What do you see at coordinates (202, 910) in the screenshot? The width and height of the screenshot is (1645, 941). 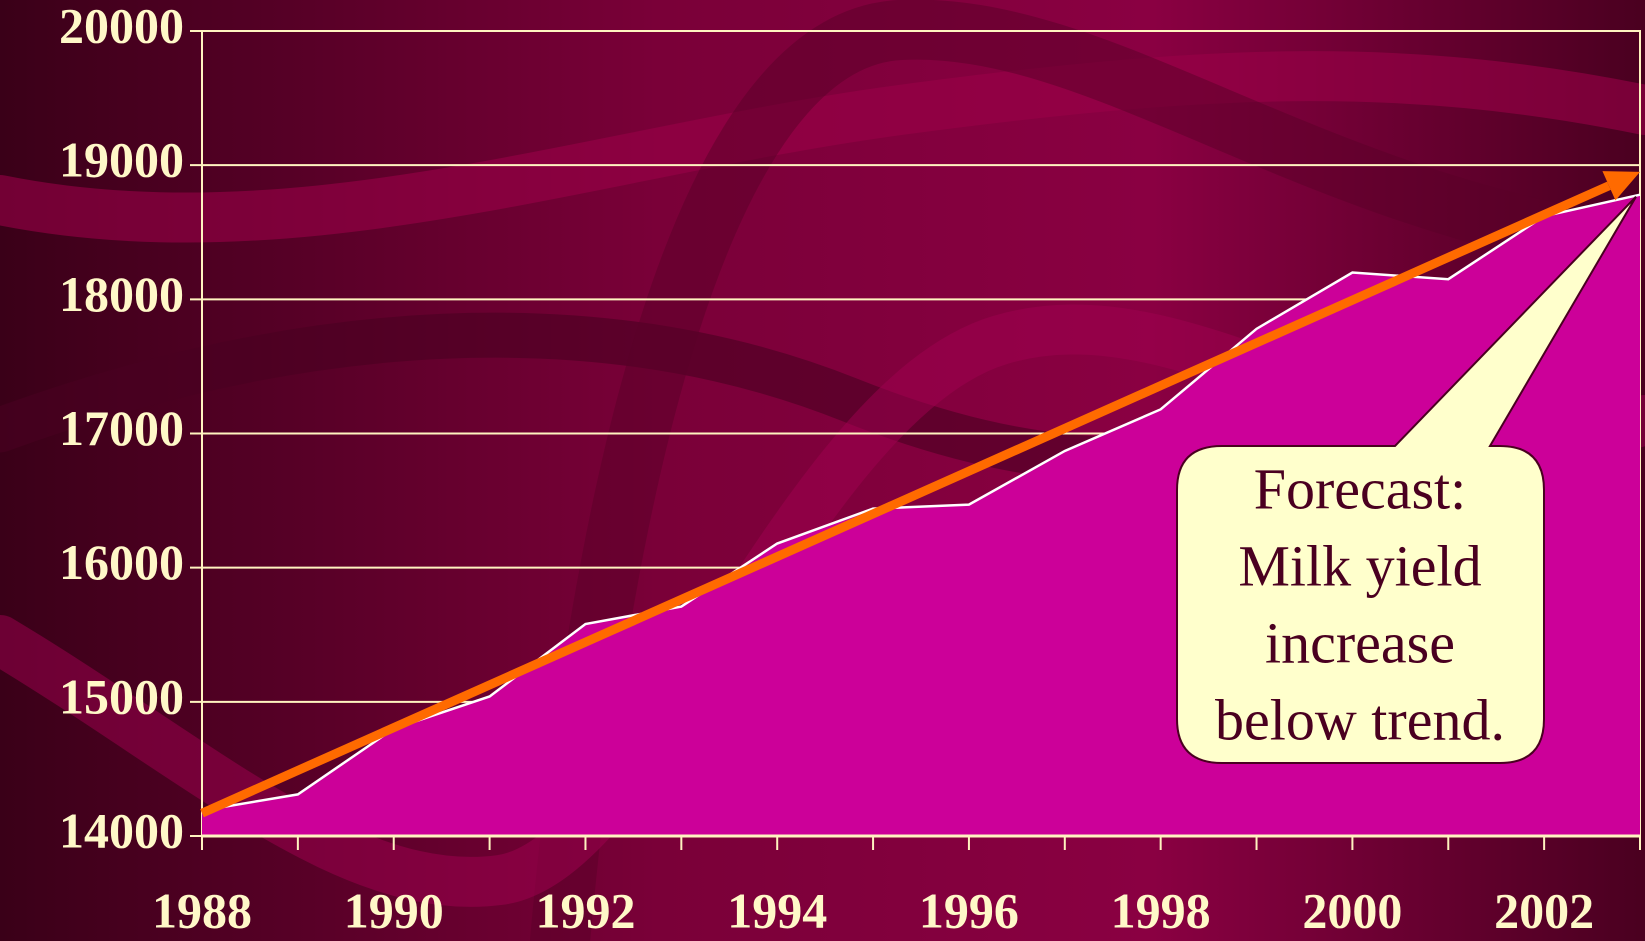 I see `x-tick-label: 1988` at bounding box center [202, 910].